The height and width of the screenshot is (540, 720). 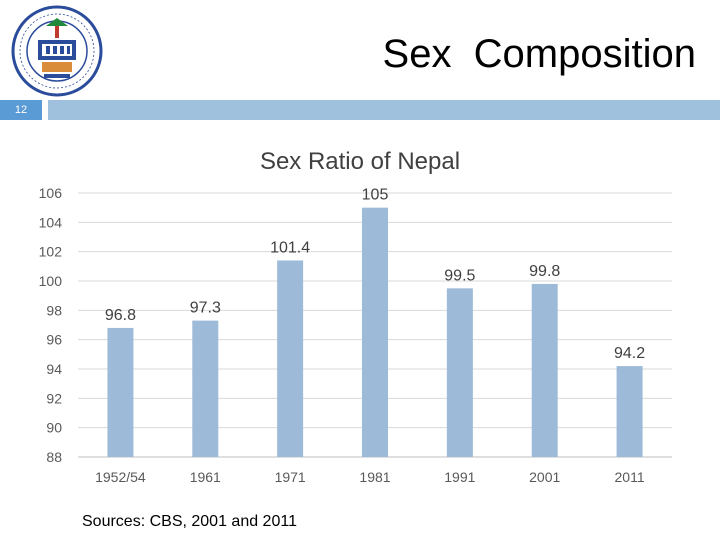 What do you see at coordinates (544, 477) in the screenshot?
I see `x-tick-label: 2001` at bounding box center [544, 477].